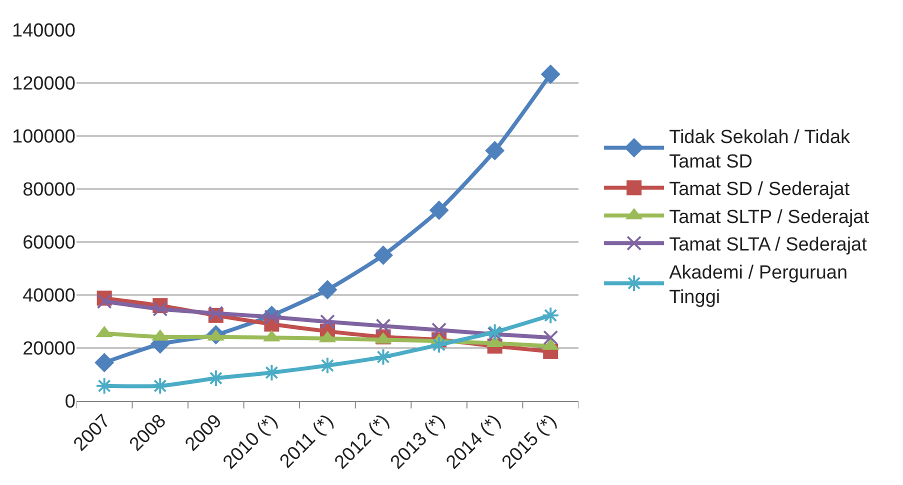 This screenshot has height=485, width=903. I want to click on y-tick-label: 120000, so click(44, 84).